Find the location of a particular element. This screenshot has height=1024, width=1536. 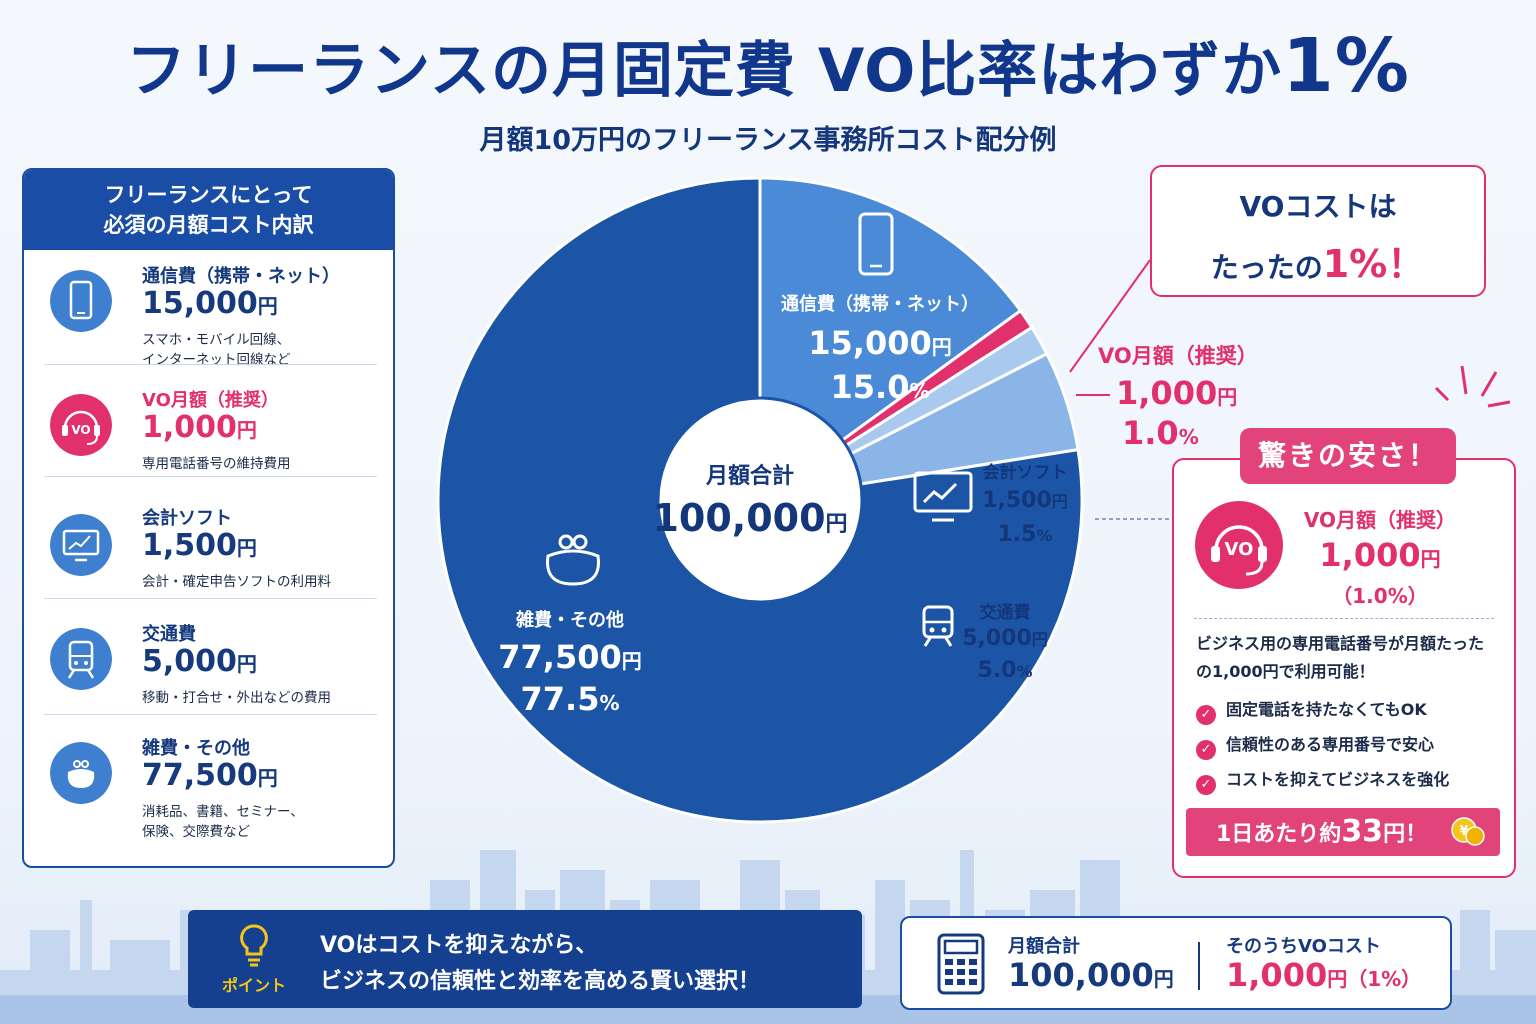

highlight-name: VO月額（推奨） is located at coordinates (1380, 520).